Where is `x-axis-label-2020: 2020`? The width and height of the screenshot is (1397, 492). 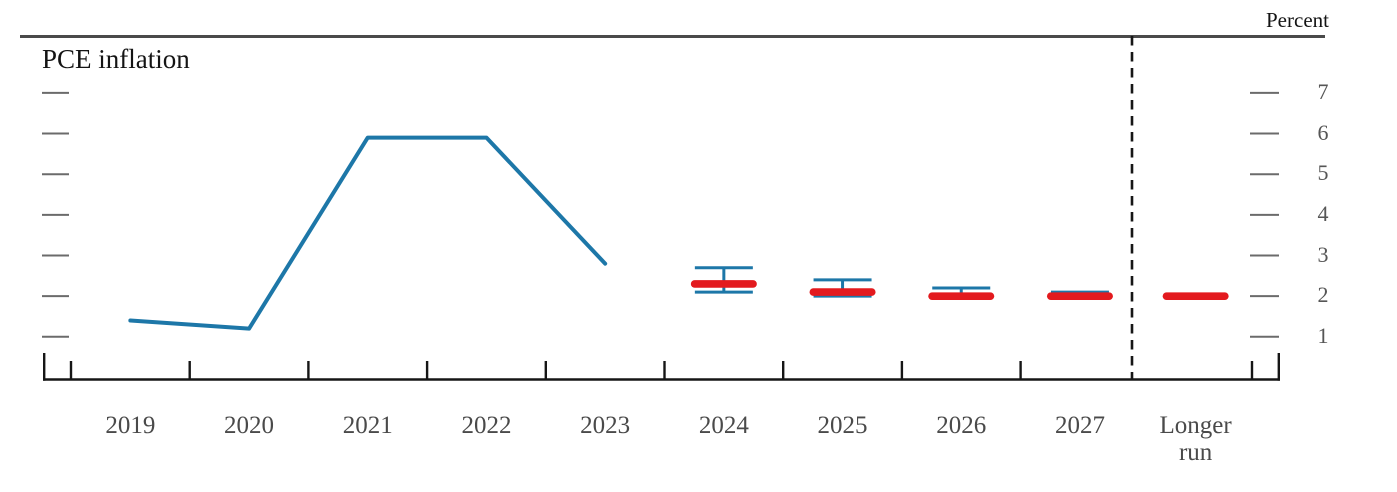
x-axis-label-2020: 2020 is located at coordinates (249, 425).